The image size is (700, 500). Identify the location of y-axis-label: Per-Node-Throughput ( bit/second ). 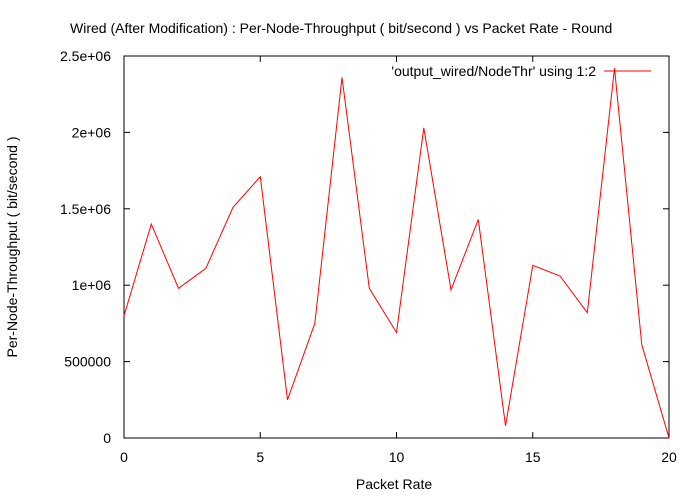
(12, 247).